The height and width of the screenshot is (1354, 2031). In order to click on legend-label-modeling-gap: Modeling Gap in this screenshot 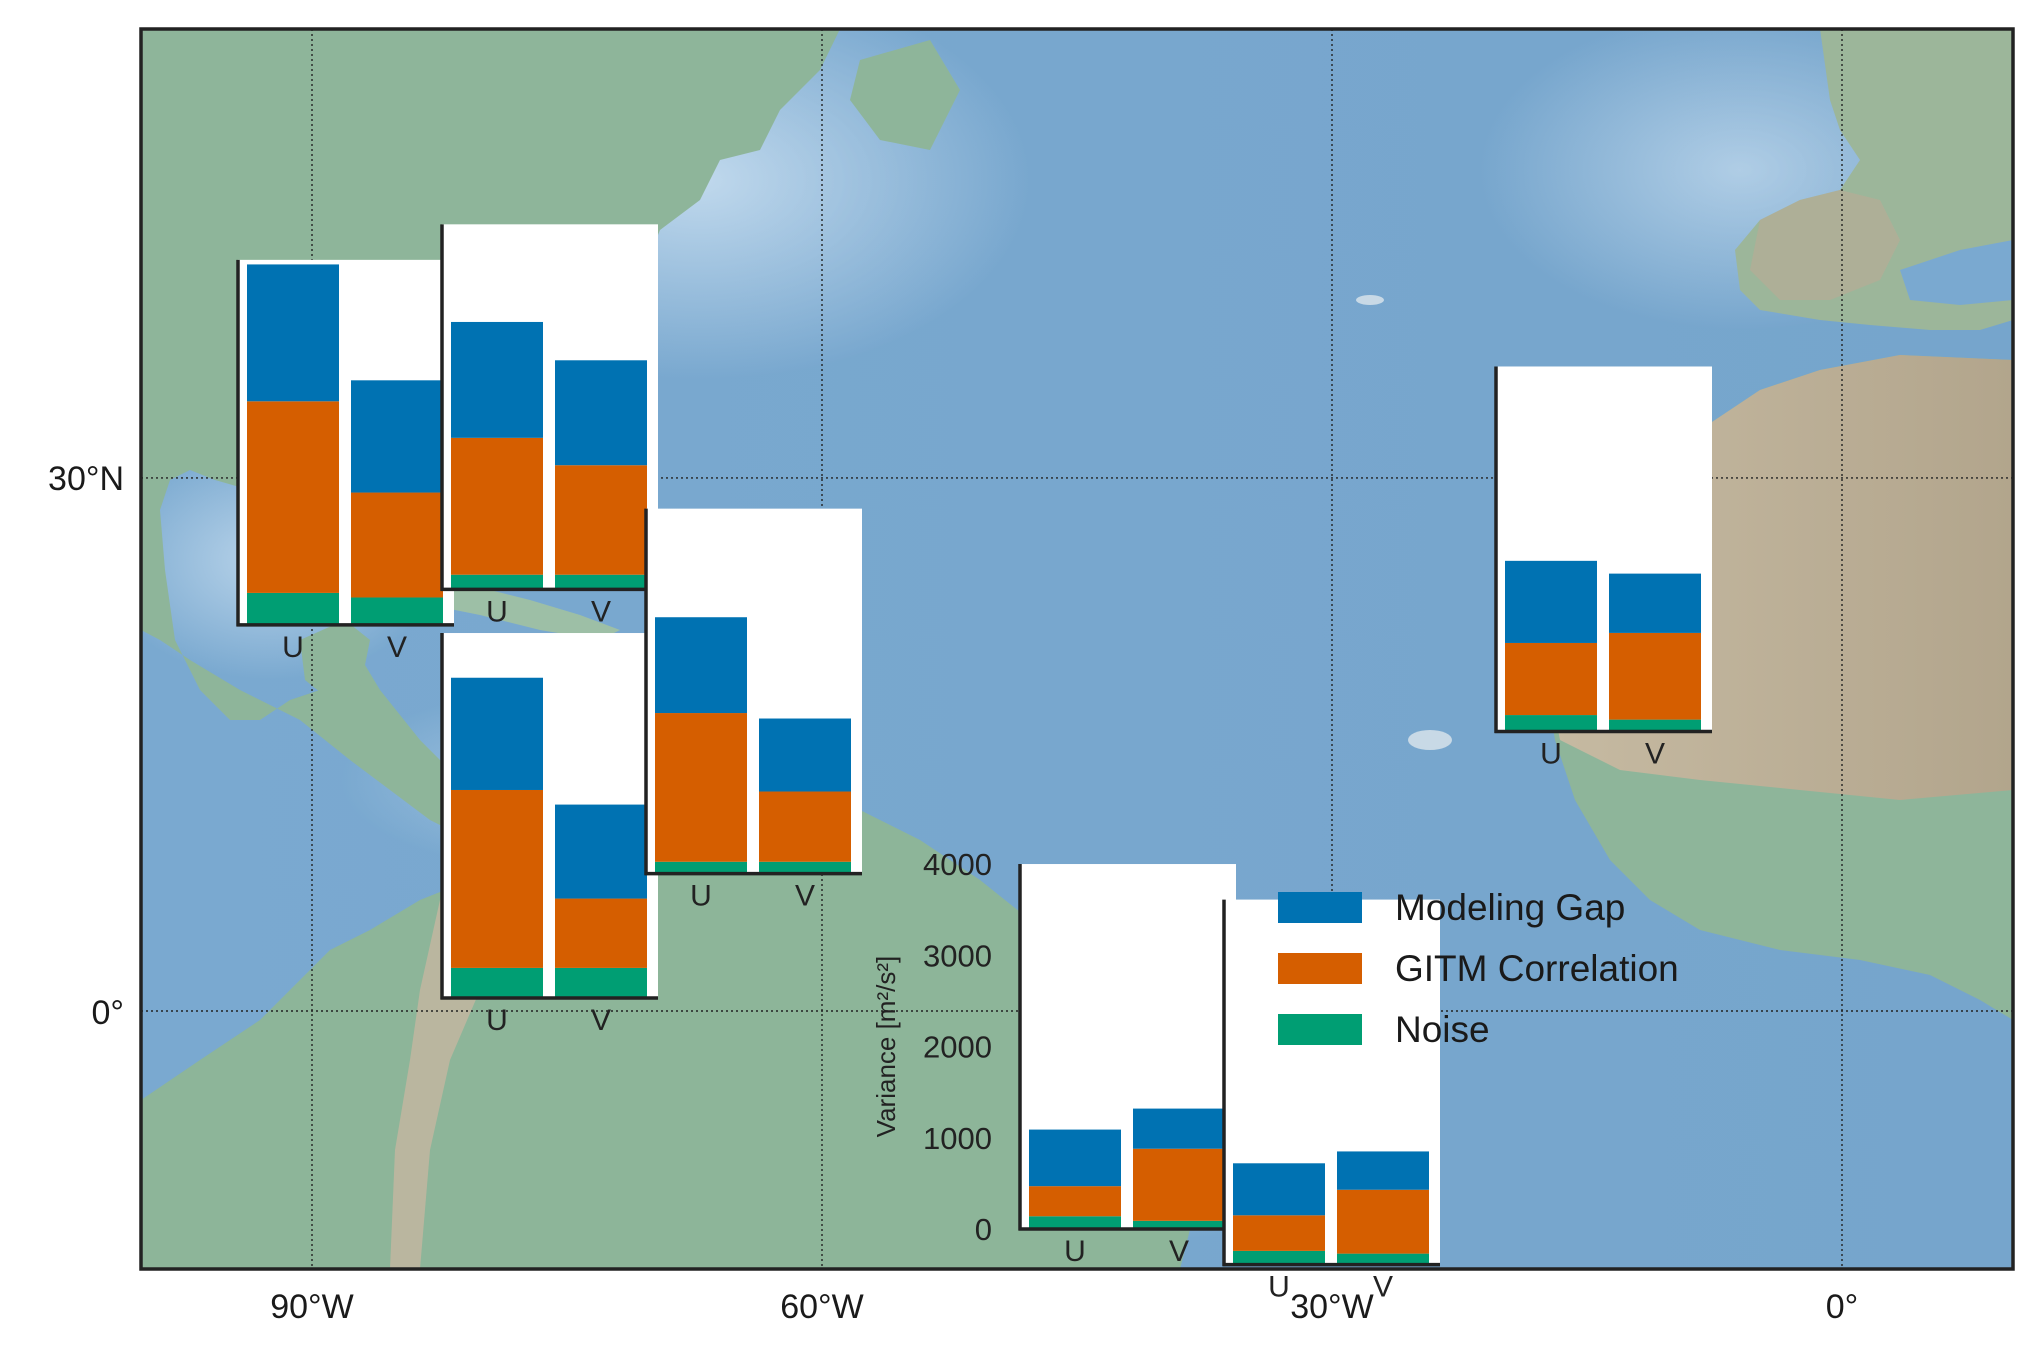, I will do `click(1510, 907)`.